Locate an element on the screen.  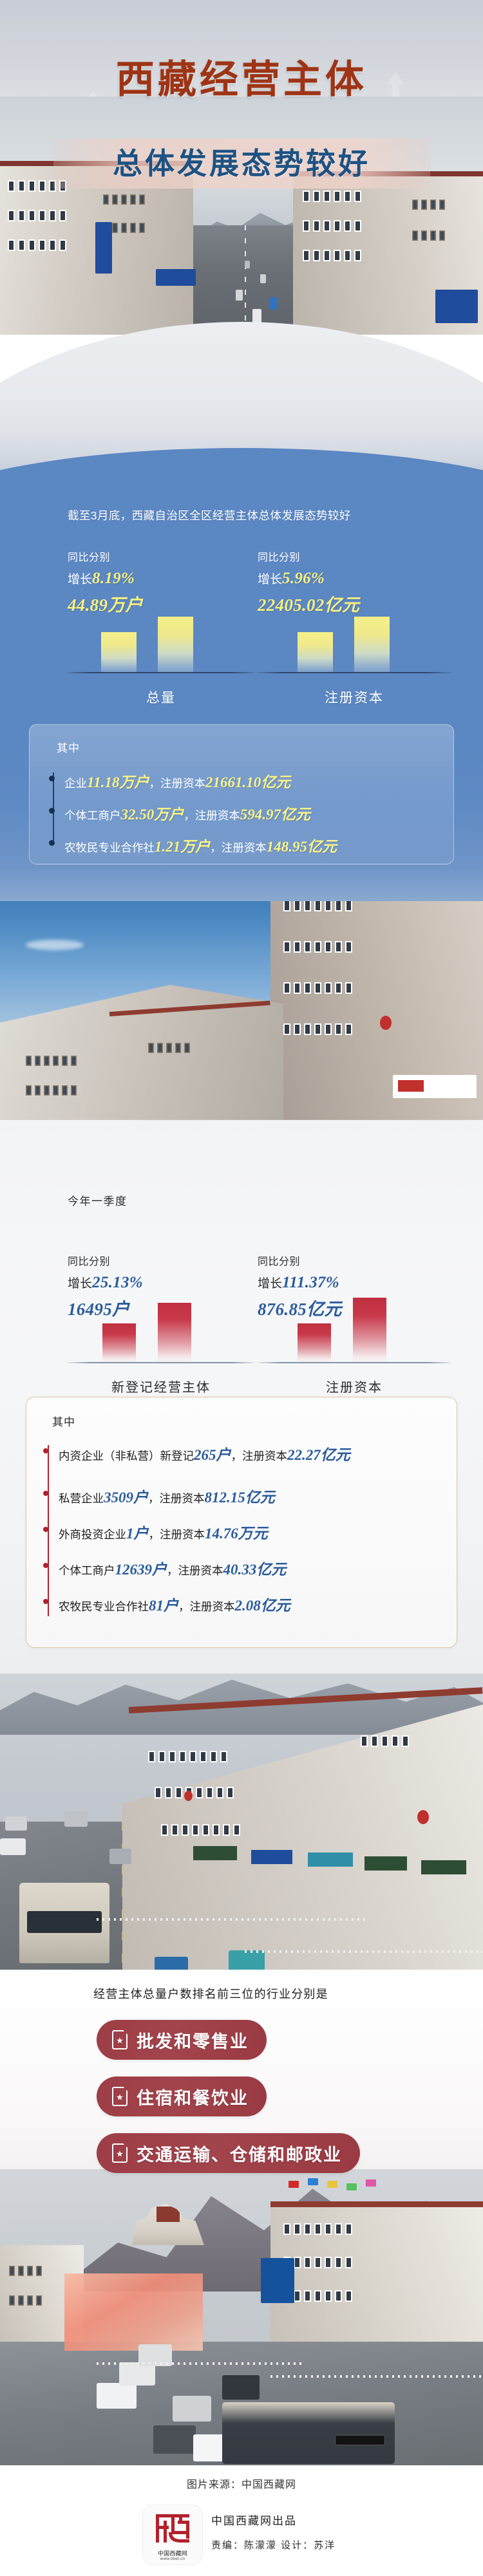
item-lead: 个体工商户 is located at coordinates (92, 815).